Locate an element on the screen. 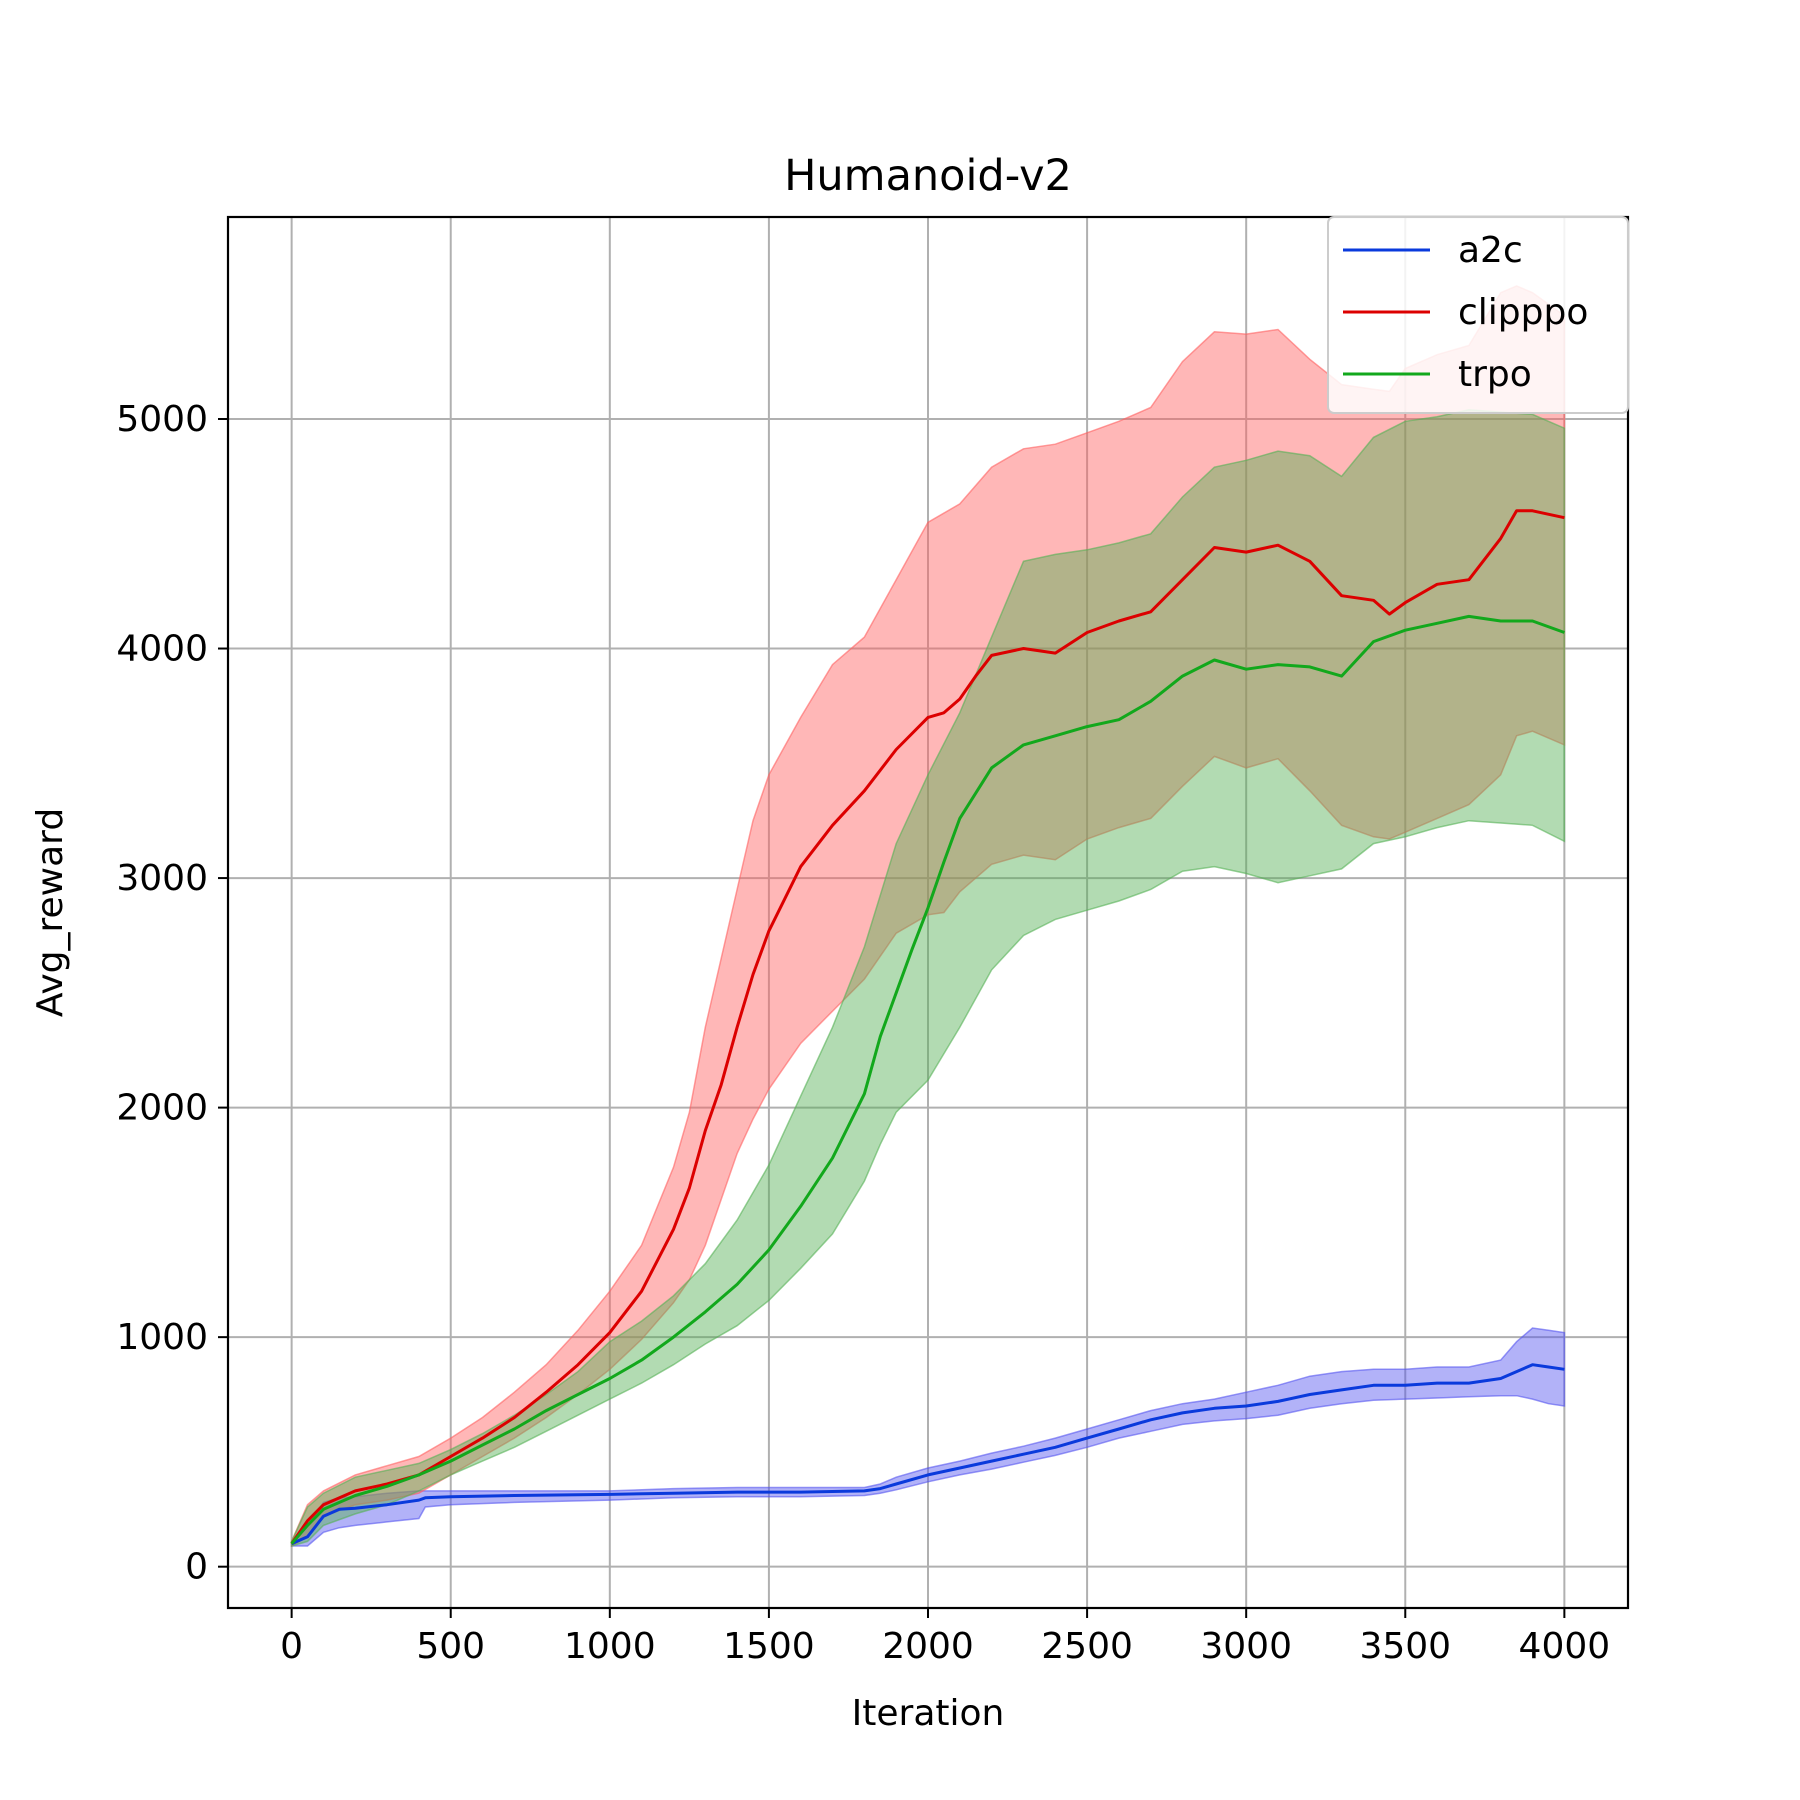  y-tick-label: 2000 is located at coordinates (162, 1108).